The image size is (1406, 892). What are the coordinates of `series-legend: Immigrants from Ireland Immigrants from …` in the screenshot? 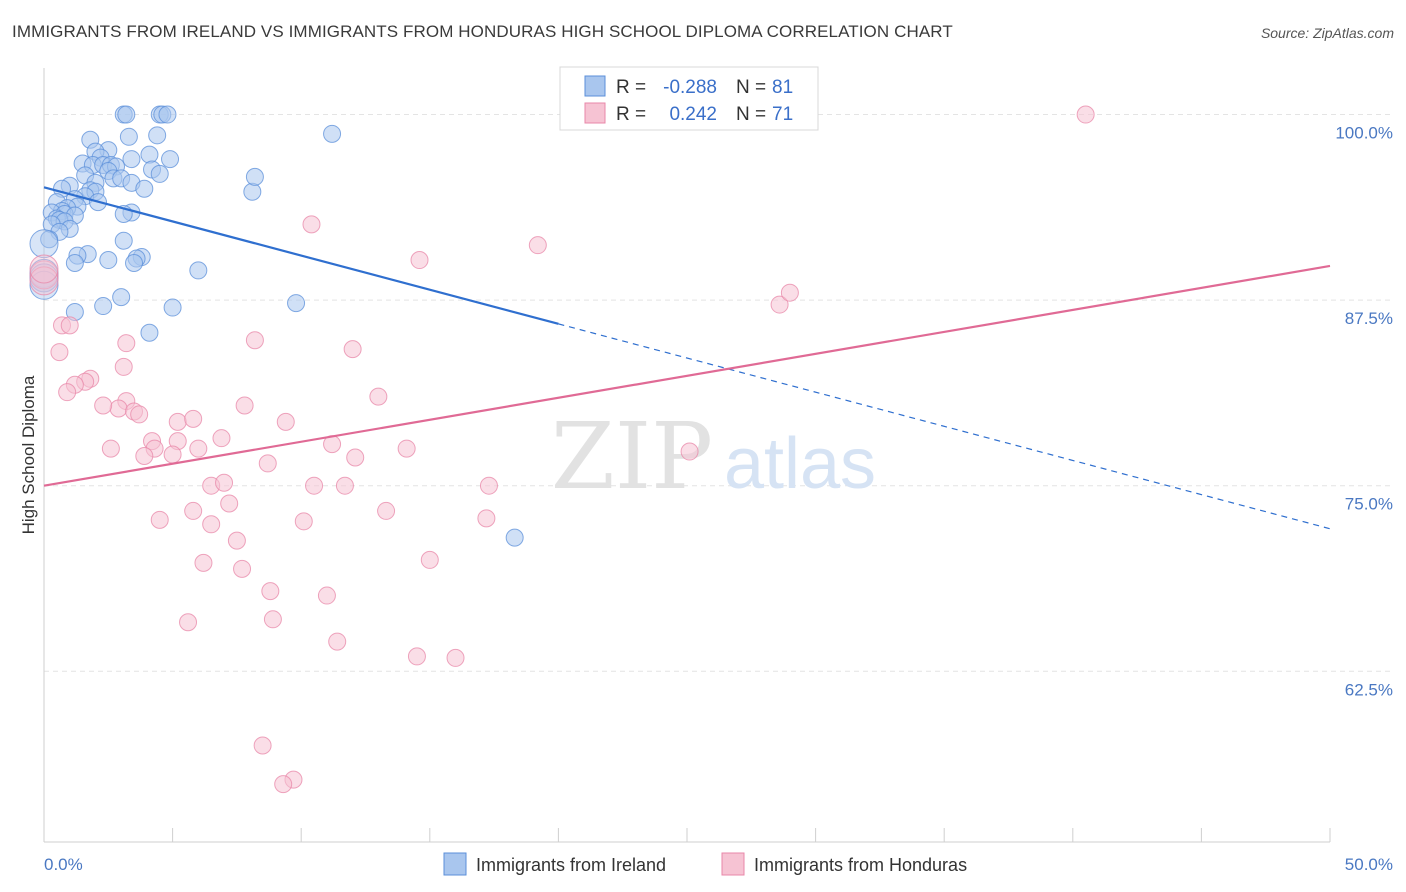 It's located at (705, 864).